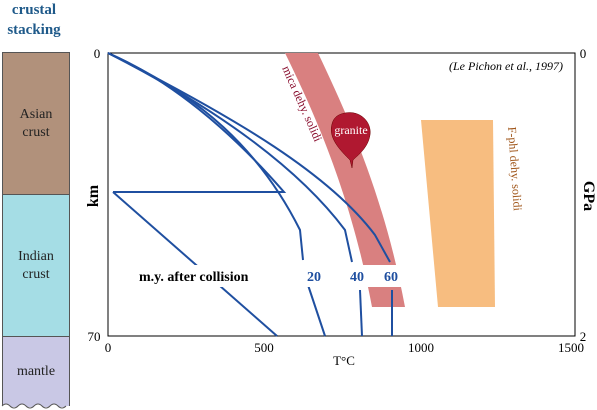 This screenshot has width=597, height=410. Describe the element at coordinates (583, 336) in the screenshot. I see `right-bottom-label: 2` at that location.